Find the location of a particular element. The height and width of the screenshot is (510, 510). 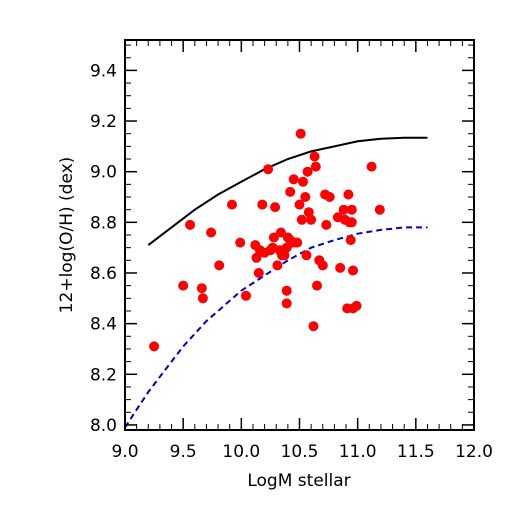

y-tick-label: 8.8 is located at coordinates (103, 223).